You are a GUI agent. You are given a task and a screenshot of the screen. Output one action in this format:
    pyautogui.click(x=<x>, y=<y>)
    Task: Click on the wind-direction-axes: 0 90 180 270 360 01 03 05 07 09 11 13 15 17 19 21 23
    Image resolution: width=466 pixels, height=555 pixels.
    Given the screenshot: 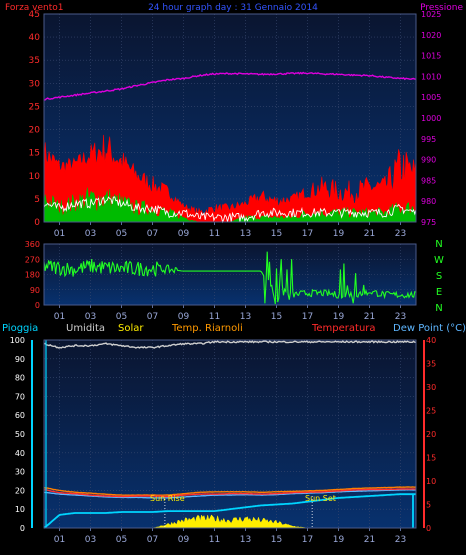 What is the action you would take?
    pyautogui.click(x=221, y=281)
    